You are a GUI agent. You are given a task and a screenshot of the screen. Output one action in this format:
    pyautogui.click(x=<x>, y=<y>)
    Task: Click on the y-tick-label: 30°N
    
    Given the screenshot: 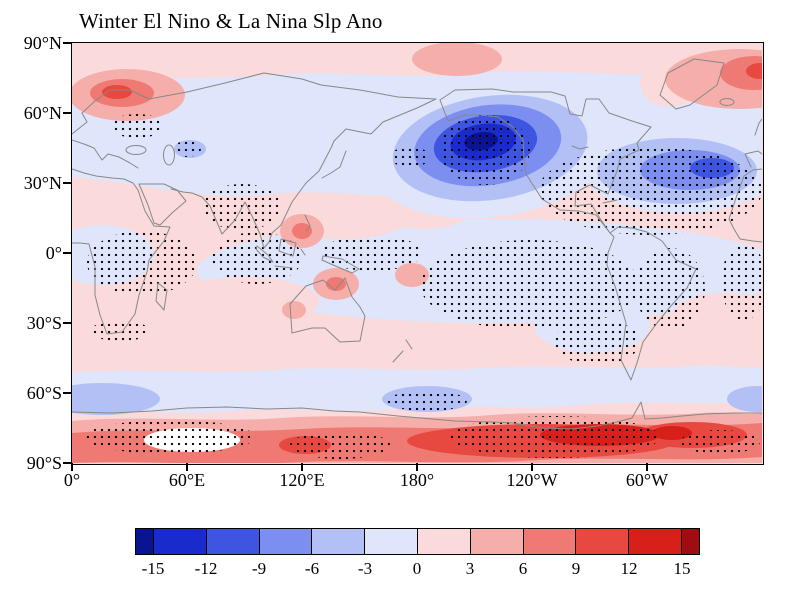 What is the action you would take?
    pyautogui.click(x=42, y=183)
    